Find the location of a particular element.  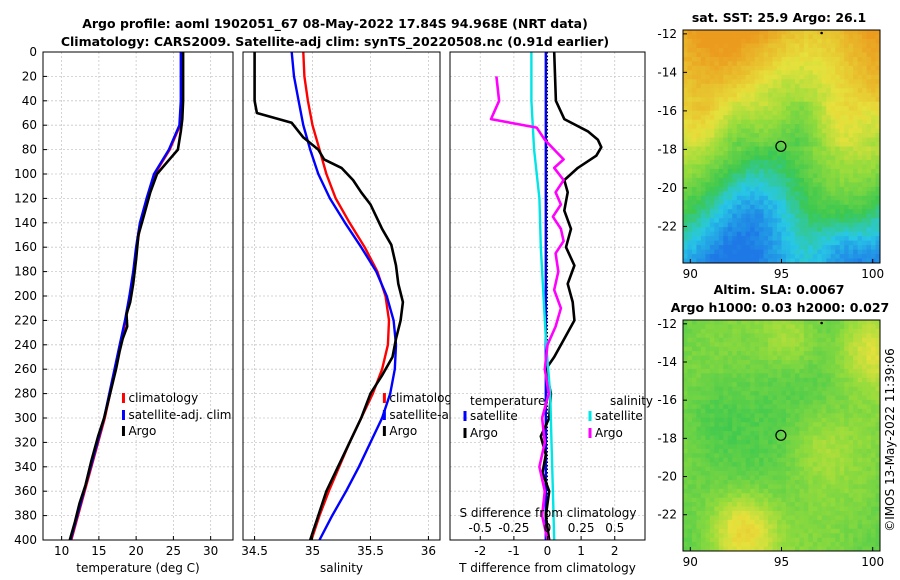

x-tick-label: 2 is located at coordinates (615, 551).